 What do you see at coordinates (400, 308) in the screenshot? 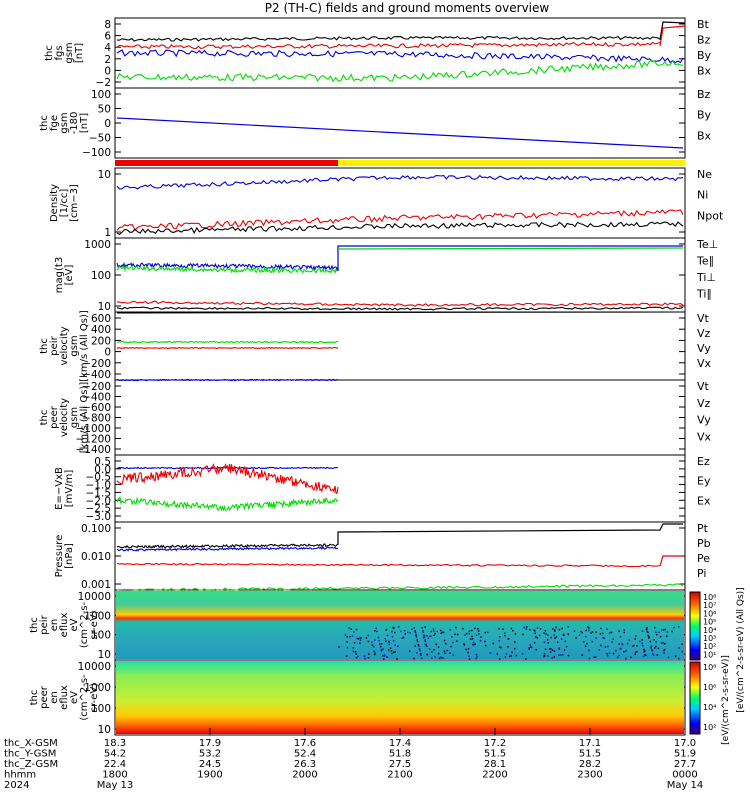
I see `series-tepar` at bounding box center [400, 308].